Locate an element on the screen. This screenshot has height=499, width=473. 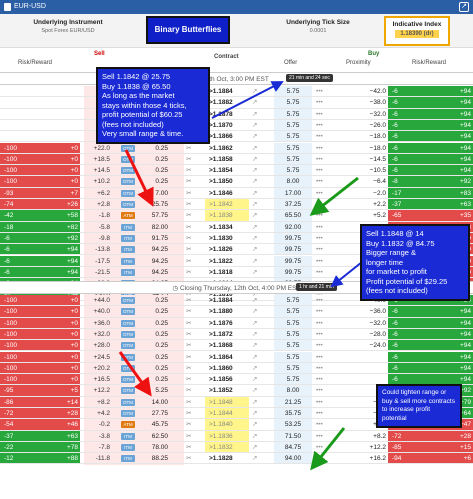
offer-price: 84.75 is located at coordinates (293, 447).